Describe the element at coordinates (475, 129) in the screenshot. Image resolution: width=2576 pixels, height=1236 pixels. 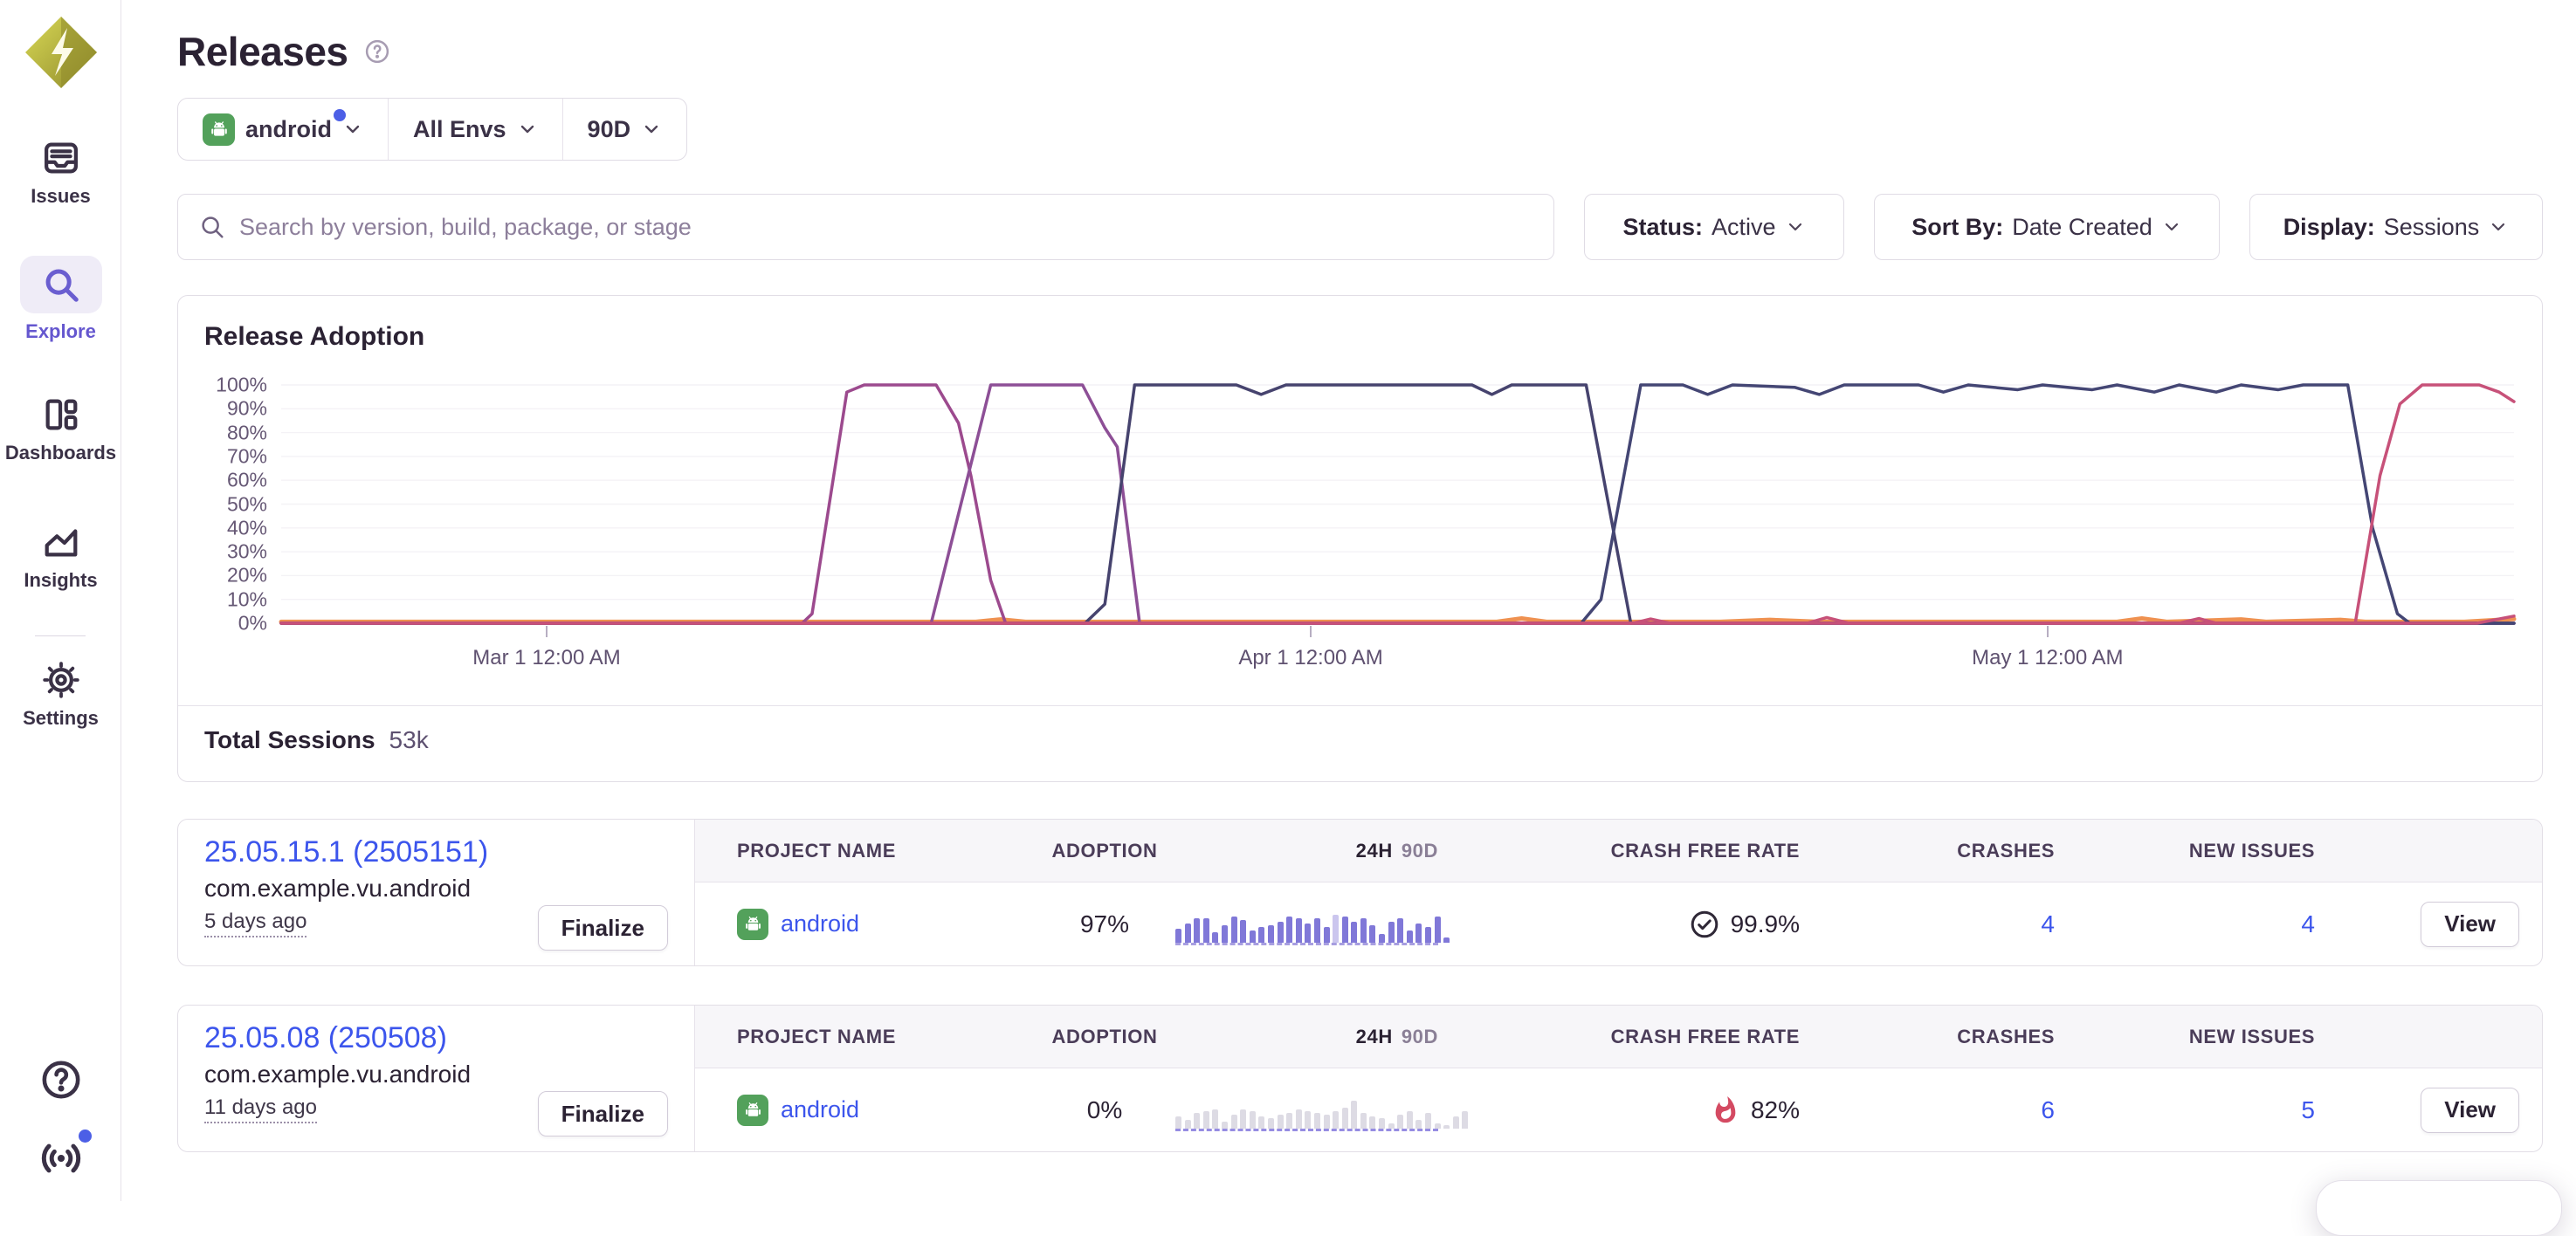
I see `environment-filter: All Envs` at that location.